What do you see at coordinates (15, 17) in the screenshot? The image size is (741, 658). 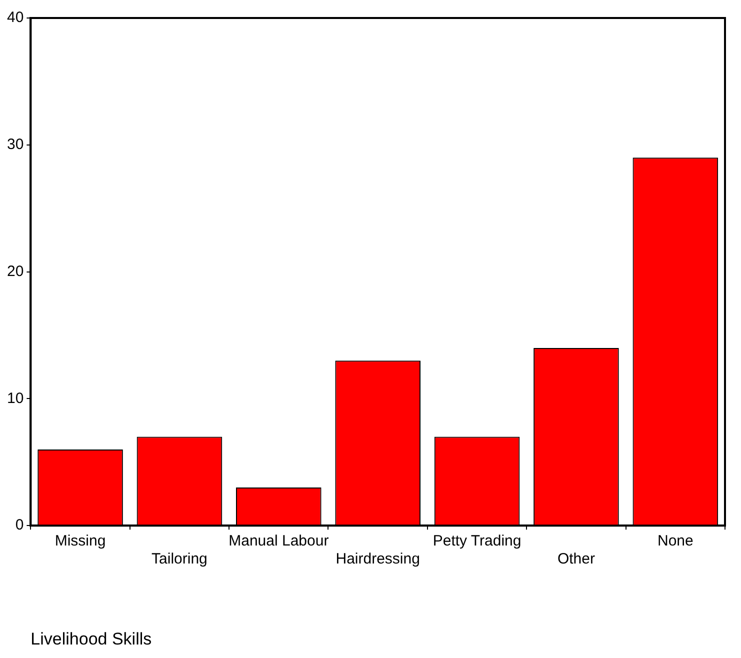 I see `y-tick-label: 40` at bounding box center [15, 17].